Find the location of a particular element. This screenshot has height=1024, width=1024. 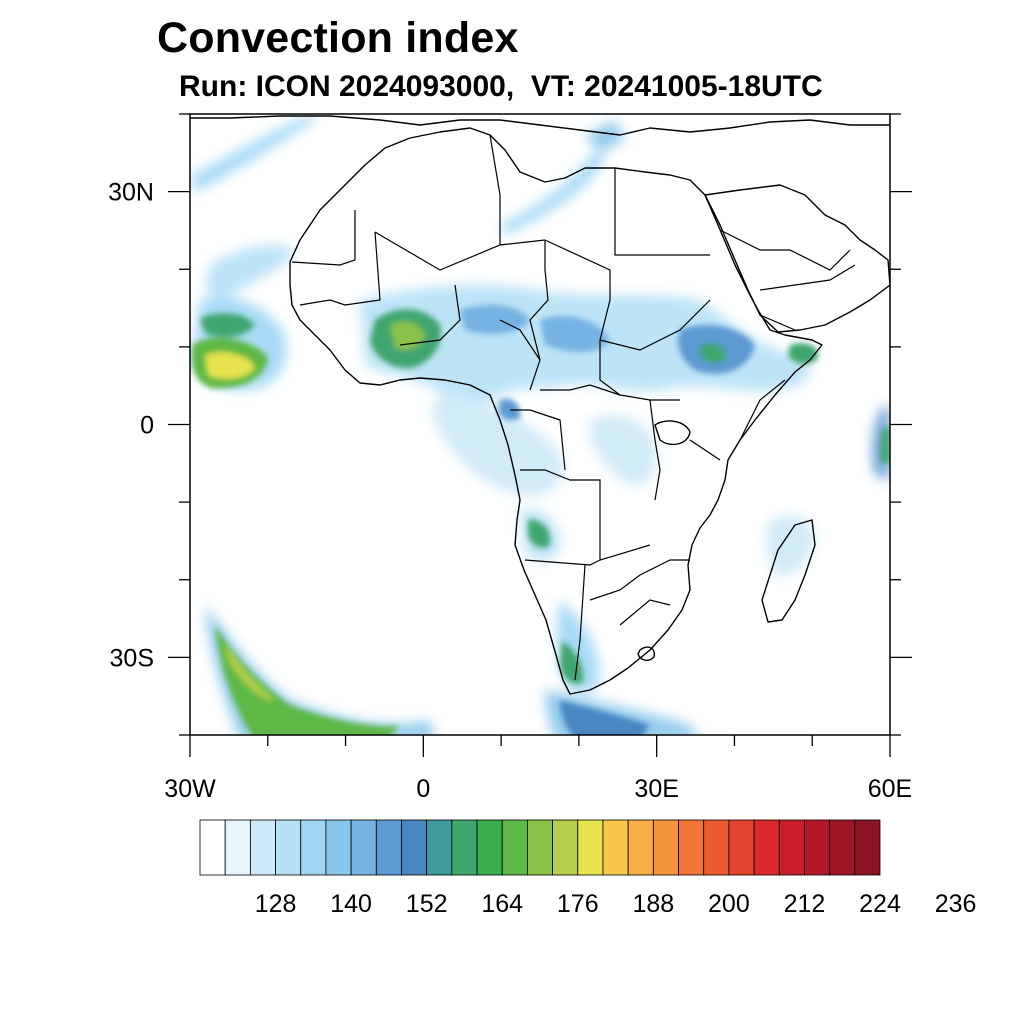

field-indian-ocean-core is located at coordinates (885, 445).